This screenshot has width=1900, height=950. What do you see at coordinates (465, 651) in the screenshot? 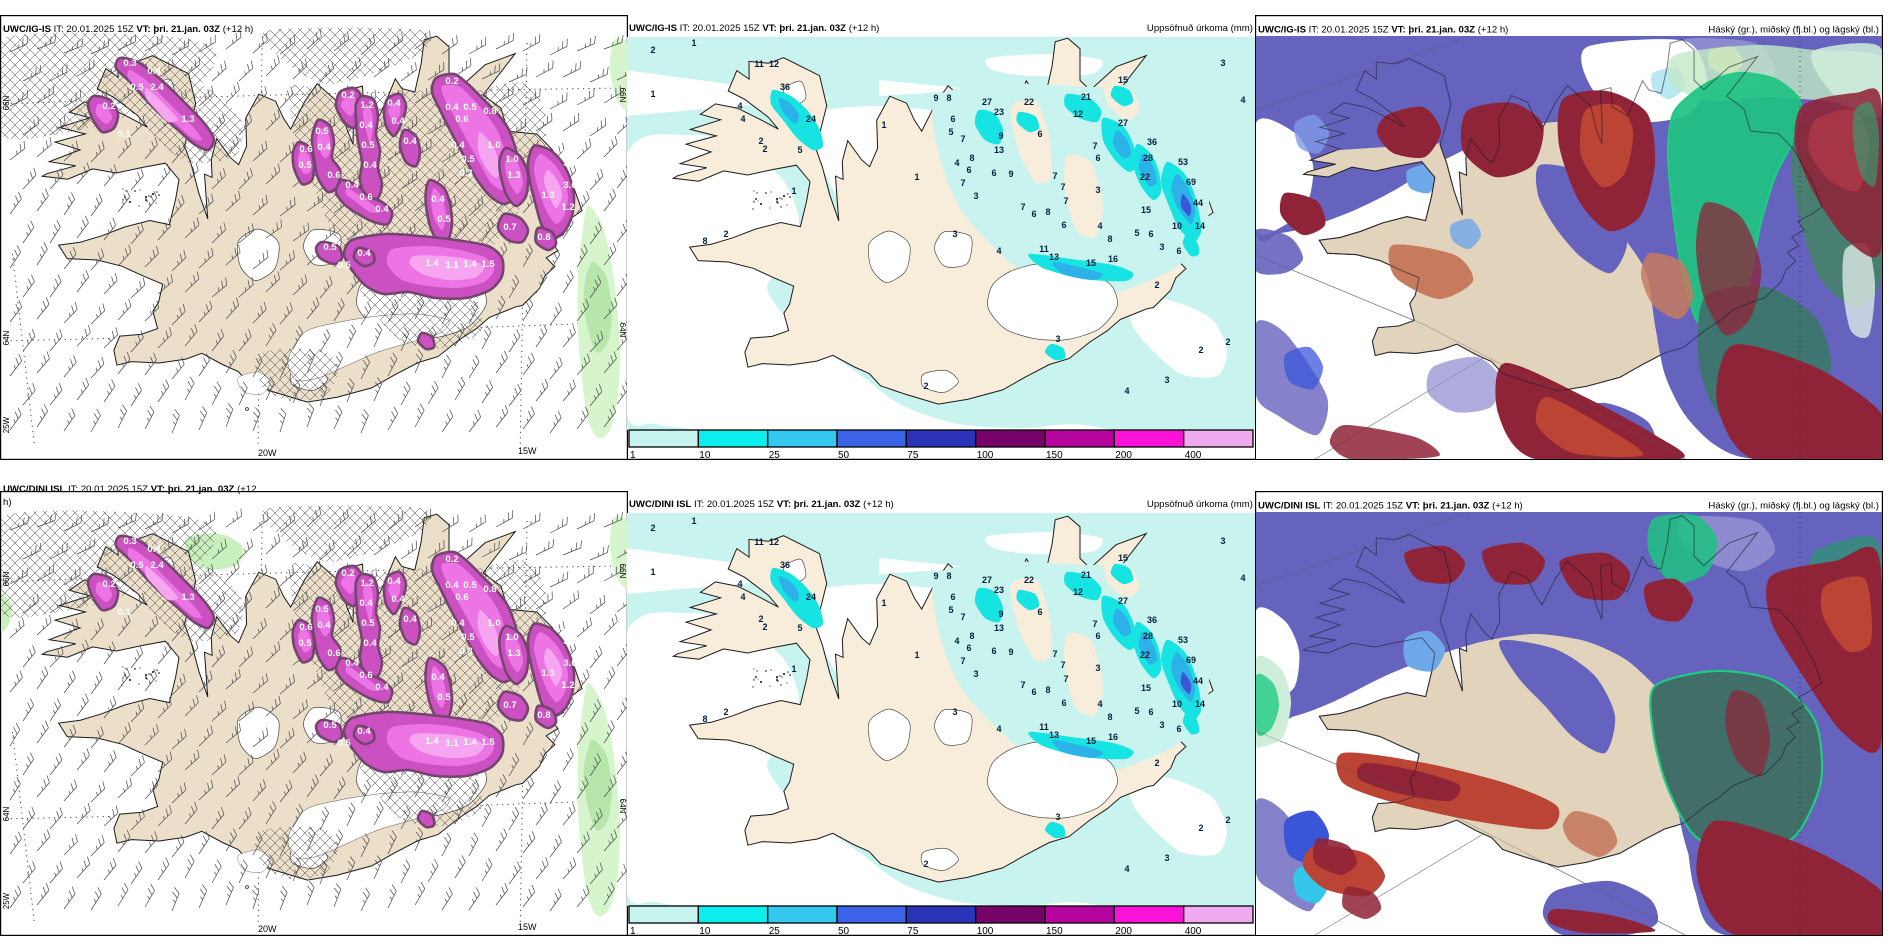
I see `svg-text: 0.3` at bounding box center [465, 651].